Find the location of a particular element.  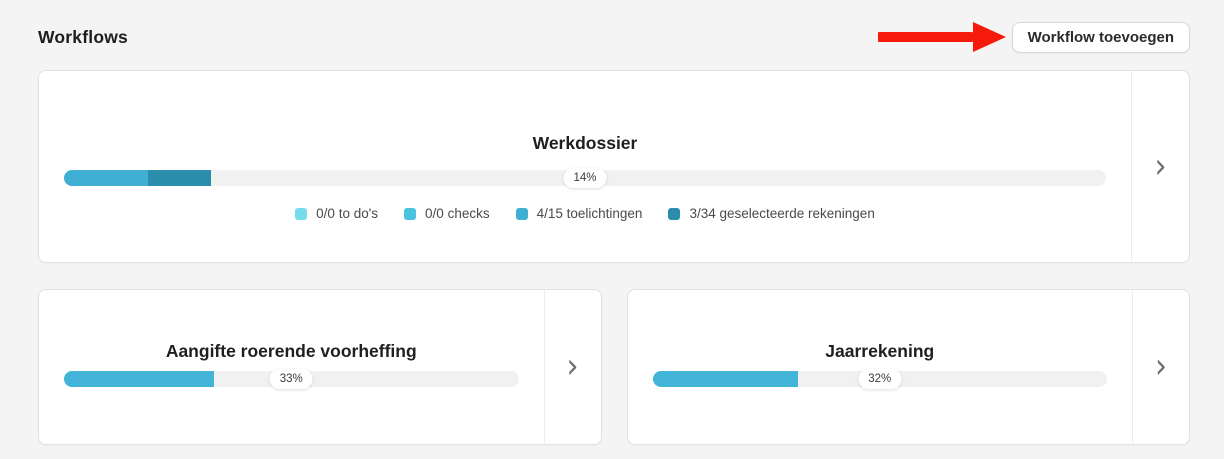

workflow-card-content: Aangifte roerende voorheffing 33% is located at coordinates (291, 367).